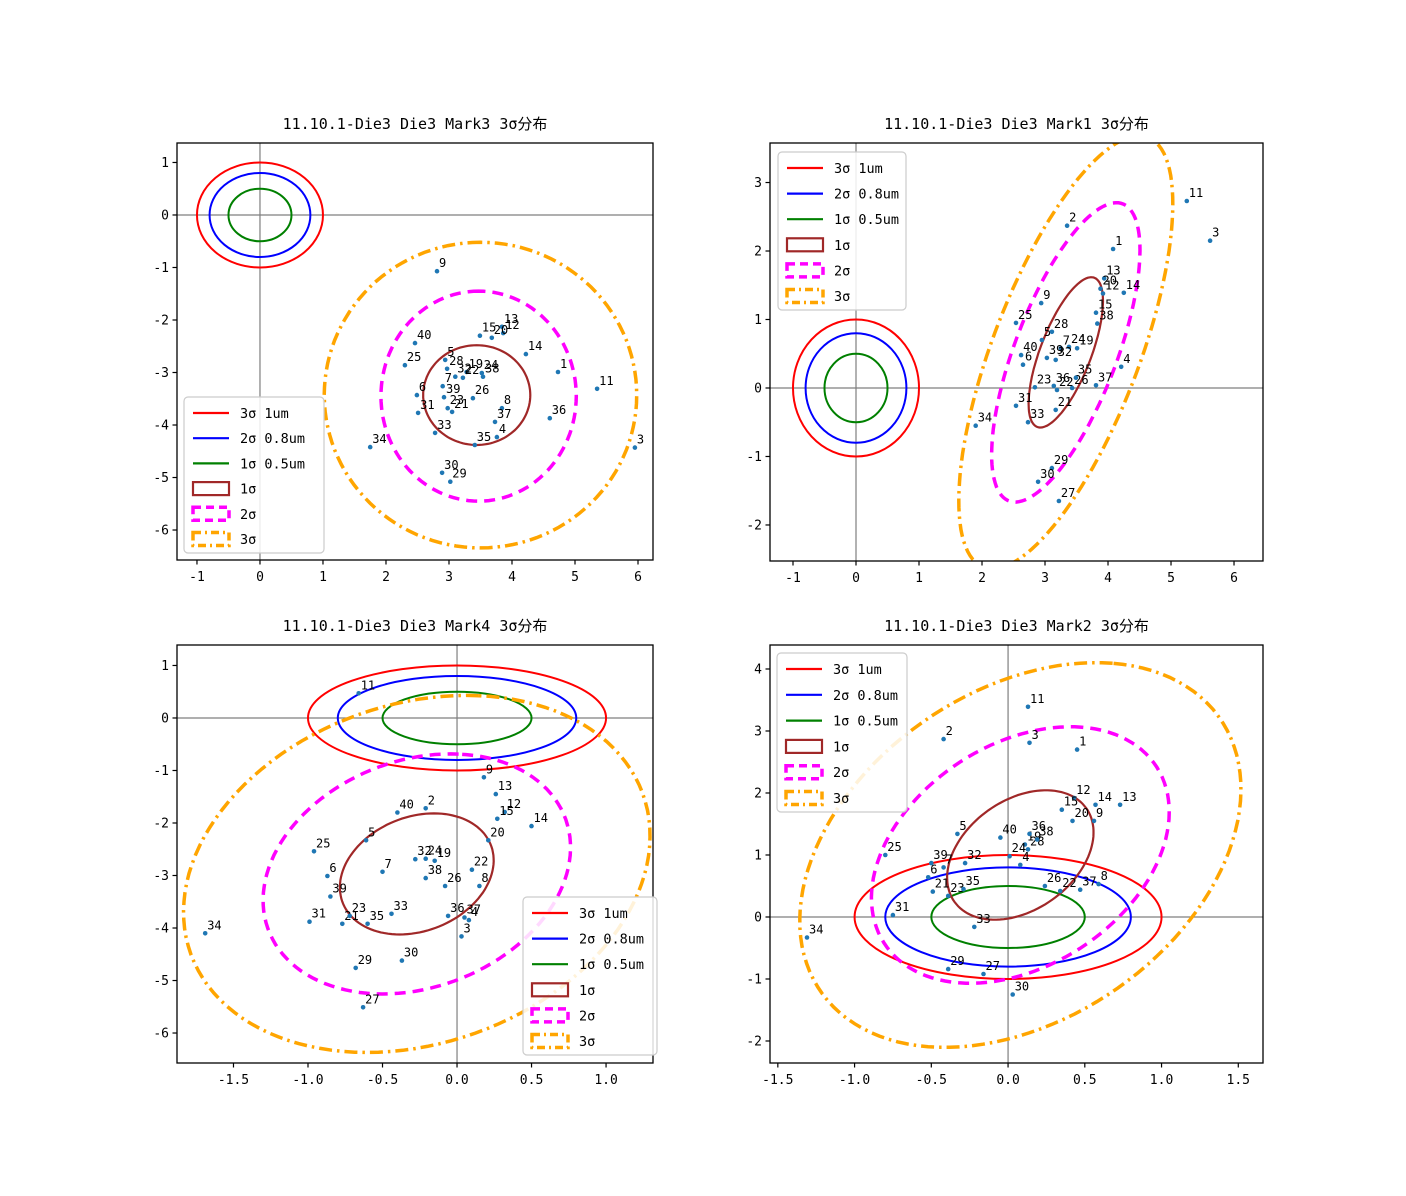  Describe the element at coordinates (502, 429) in the screenshot. I see `point-label-4: 4` at that location.